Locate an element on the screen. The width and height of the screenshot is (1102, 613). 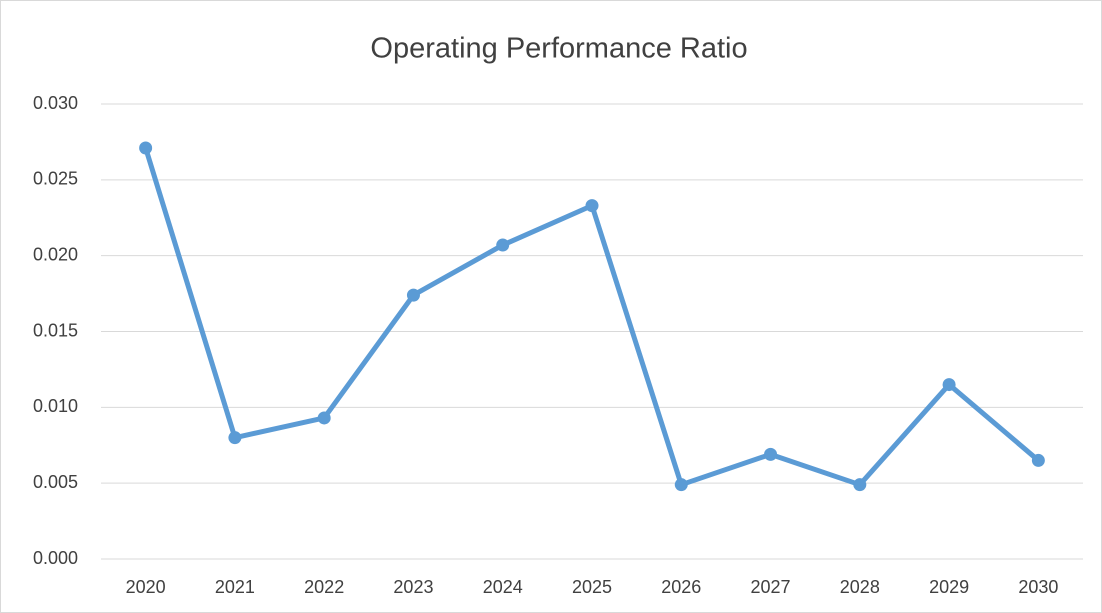
x-tick-label: 2020 is located at coordinates (146, 587).